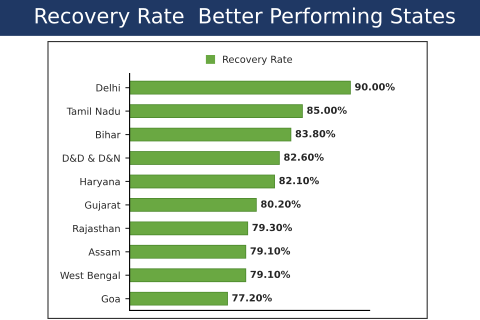  Describe the element at coordinates (304, 157) in the screenshot. I see `data-label: 82.60%` at that location.